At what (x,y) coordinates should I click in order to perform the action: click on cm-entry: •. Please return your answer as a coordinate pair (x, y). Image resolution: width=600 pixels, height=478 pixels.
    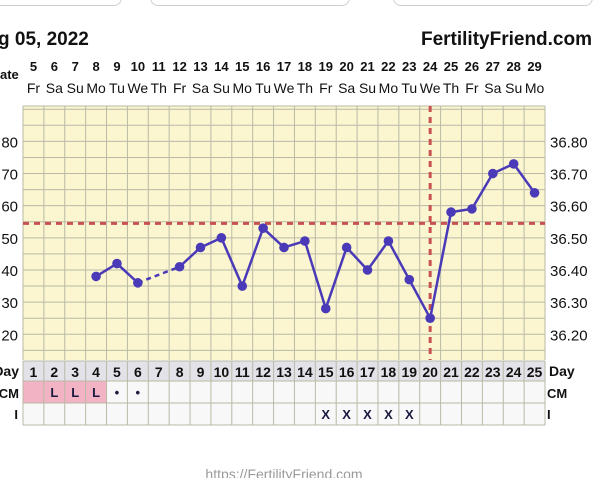
    Looking at the image, I should click on (117, 392).